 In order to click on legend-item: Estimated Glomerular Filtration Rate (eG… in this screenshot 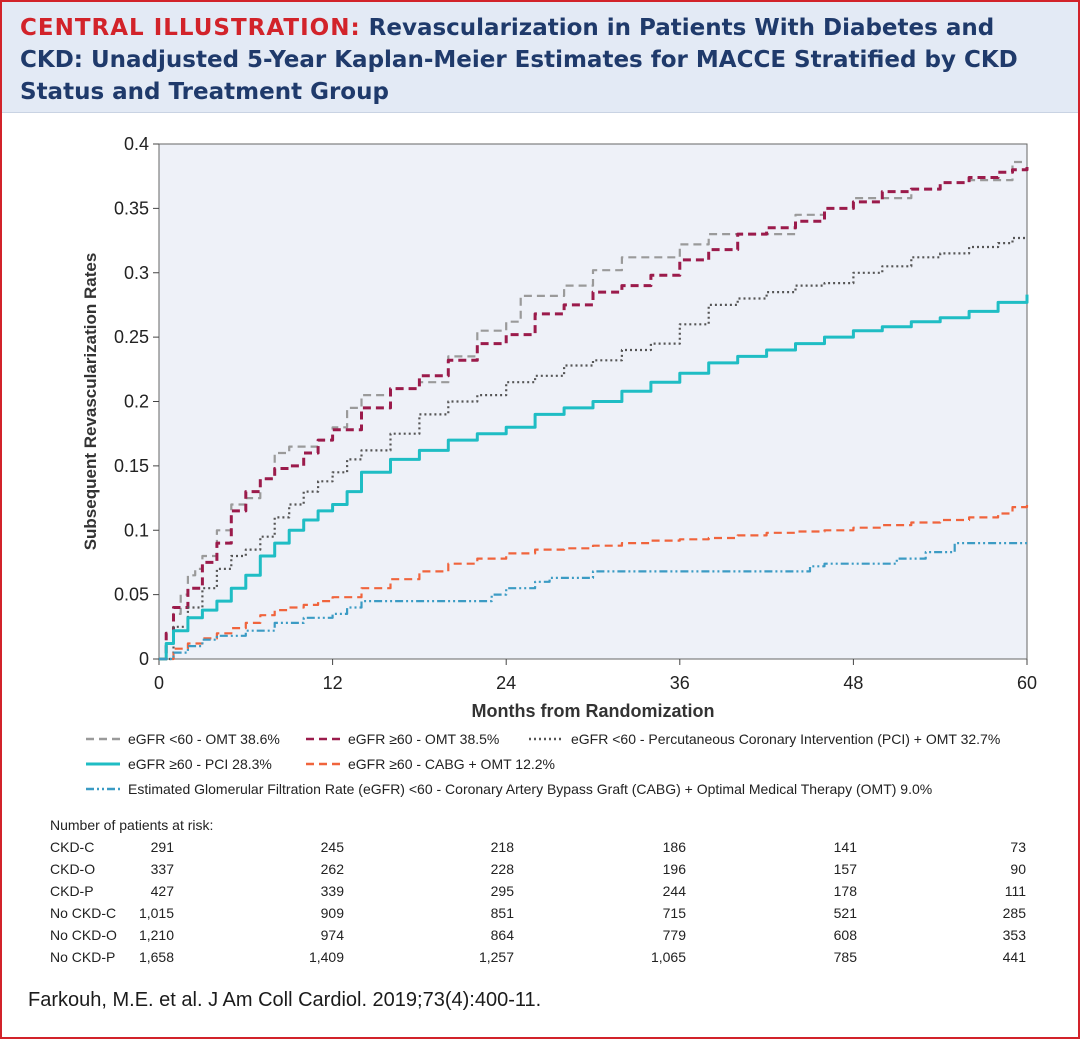, I will do `click(509, 789)`.